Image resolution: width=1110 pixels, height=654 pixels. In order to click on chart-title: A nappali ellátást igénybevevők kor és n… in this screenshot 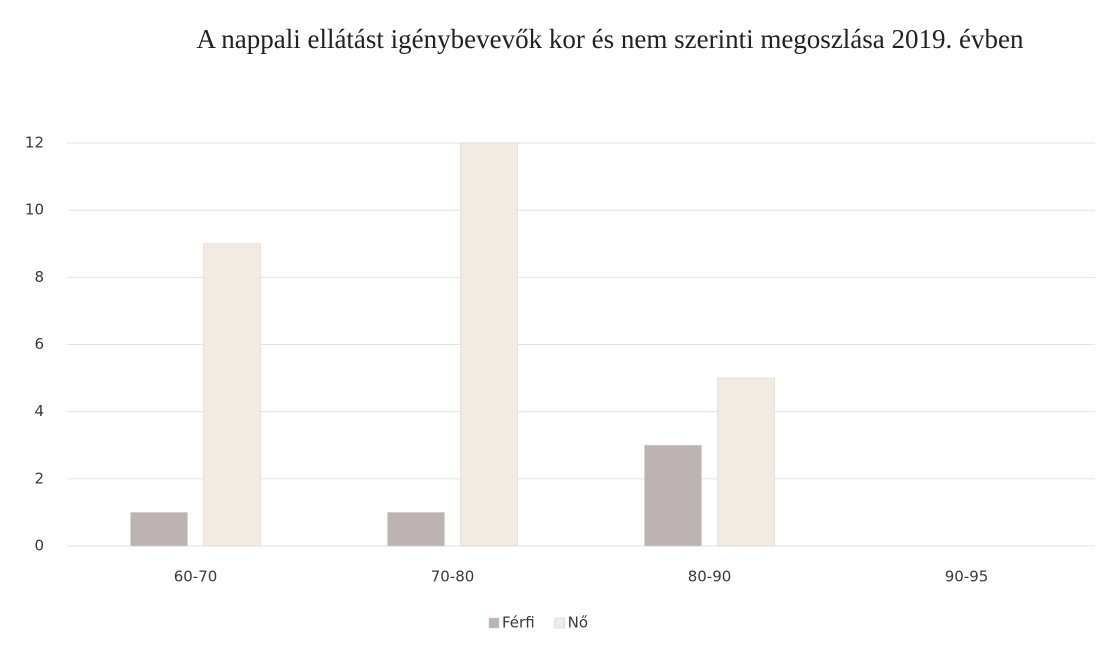, I will do `click(610, 39)`.